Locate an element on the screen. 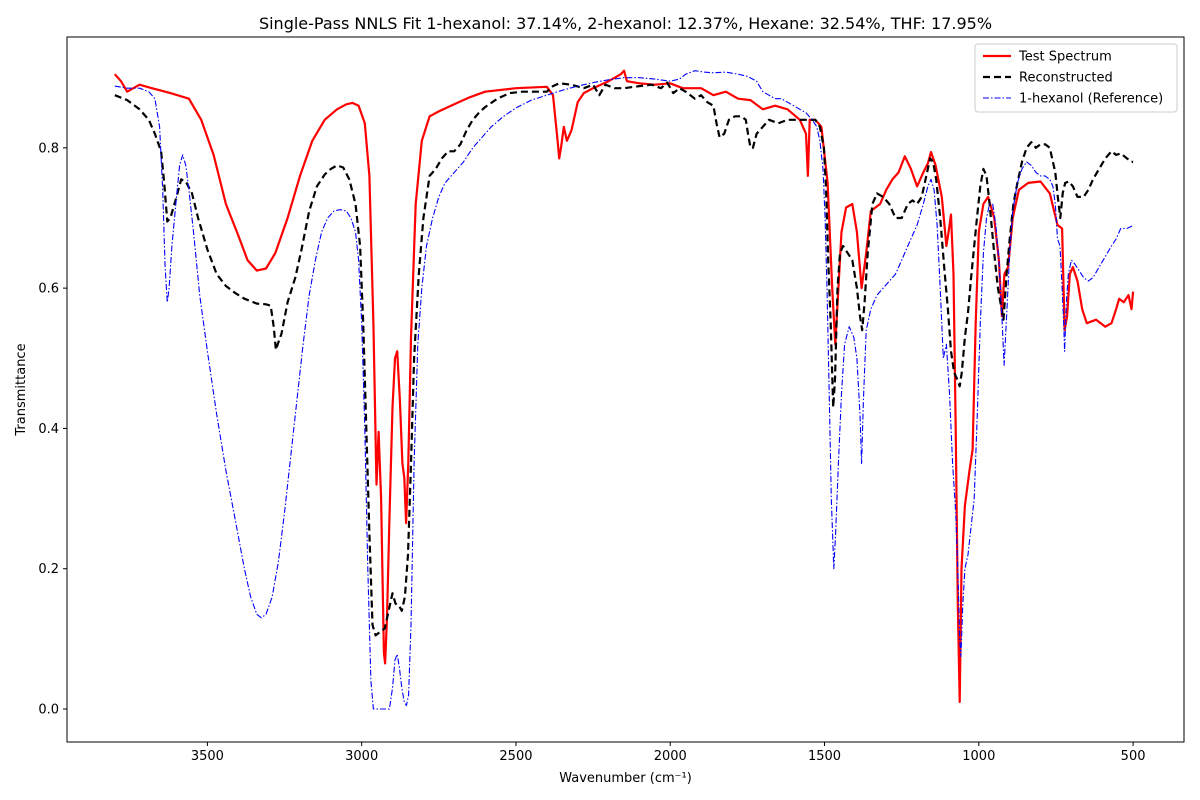 The image size is (1200, 800). y-tick-label: 0.2 is located at coordinates (48, 569).